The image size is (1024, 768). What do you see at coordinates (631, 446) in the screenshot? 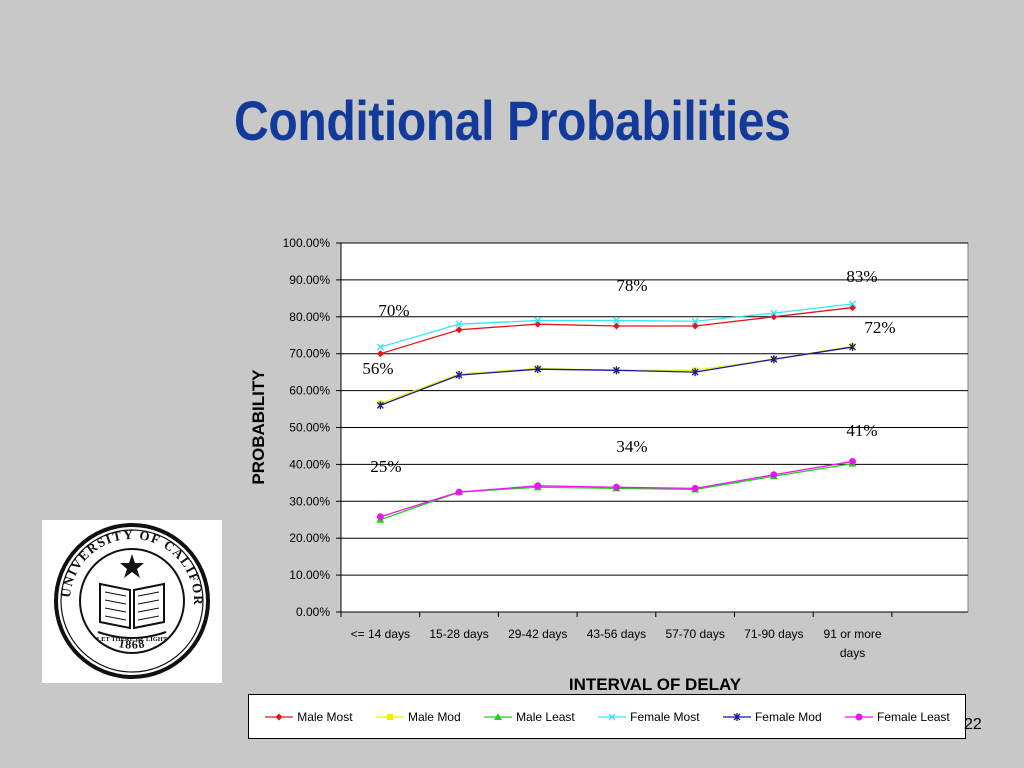
I see `data-annotation: 34%` at bounding box center [631, 446].